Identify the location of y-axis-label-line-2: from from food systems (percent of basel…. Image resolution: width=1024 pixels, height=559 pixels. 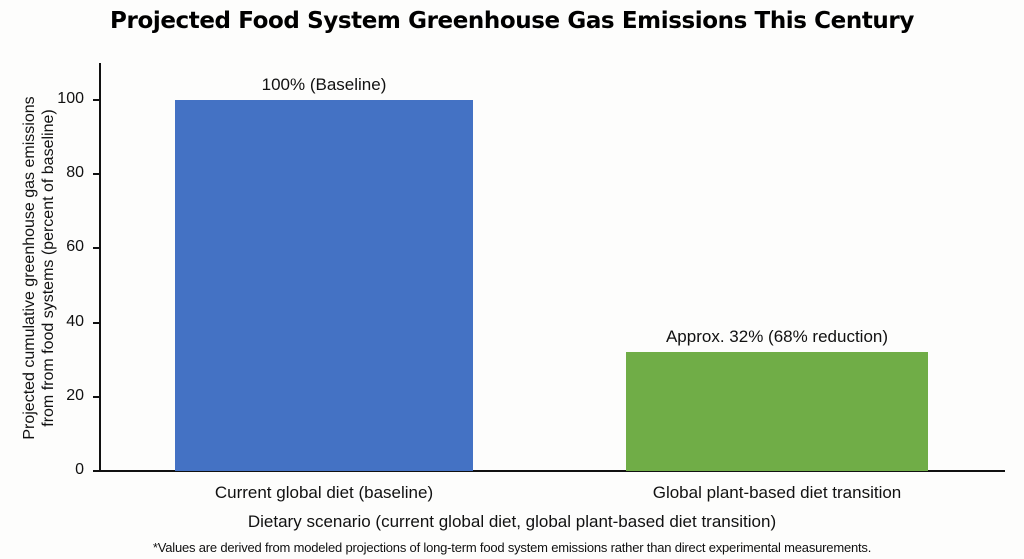
(48, 268).